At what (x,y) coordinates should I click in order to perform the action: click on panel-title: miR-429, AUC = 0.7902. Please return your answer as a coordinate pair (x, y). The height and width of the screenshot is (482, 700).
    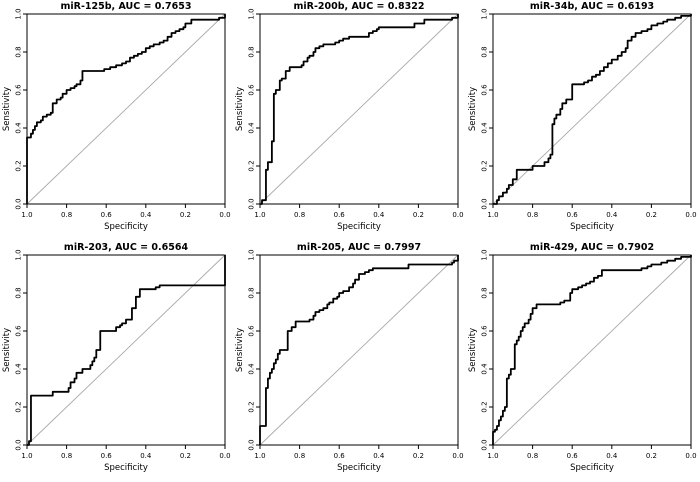
    Looking at the image, I should click on (592, 247).